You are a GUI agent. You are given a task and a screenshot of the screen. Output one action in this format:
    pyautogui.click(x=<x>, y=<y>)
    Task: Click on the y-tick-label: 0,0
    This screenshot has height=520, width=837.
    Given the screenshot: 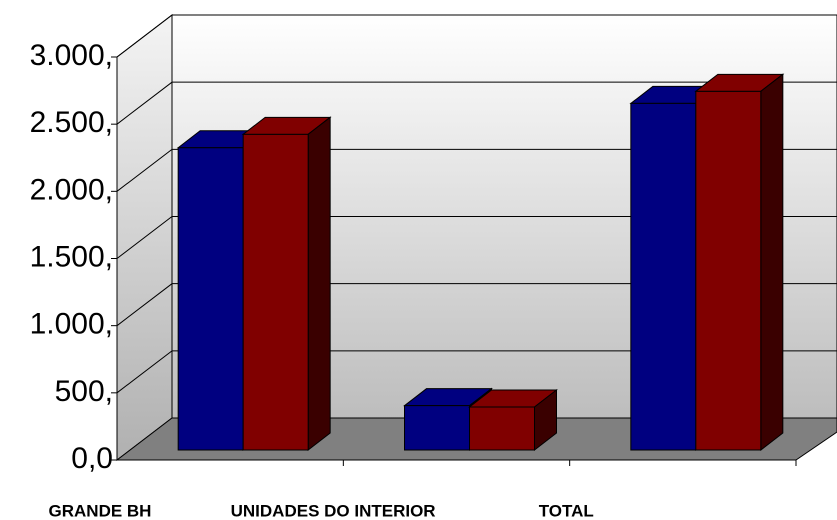 What is the action you would take?
    pyautogui.click(x=92, y=458)
    